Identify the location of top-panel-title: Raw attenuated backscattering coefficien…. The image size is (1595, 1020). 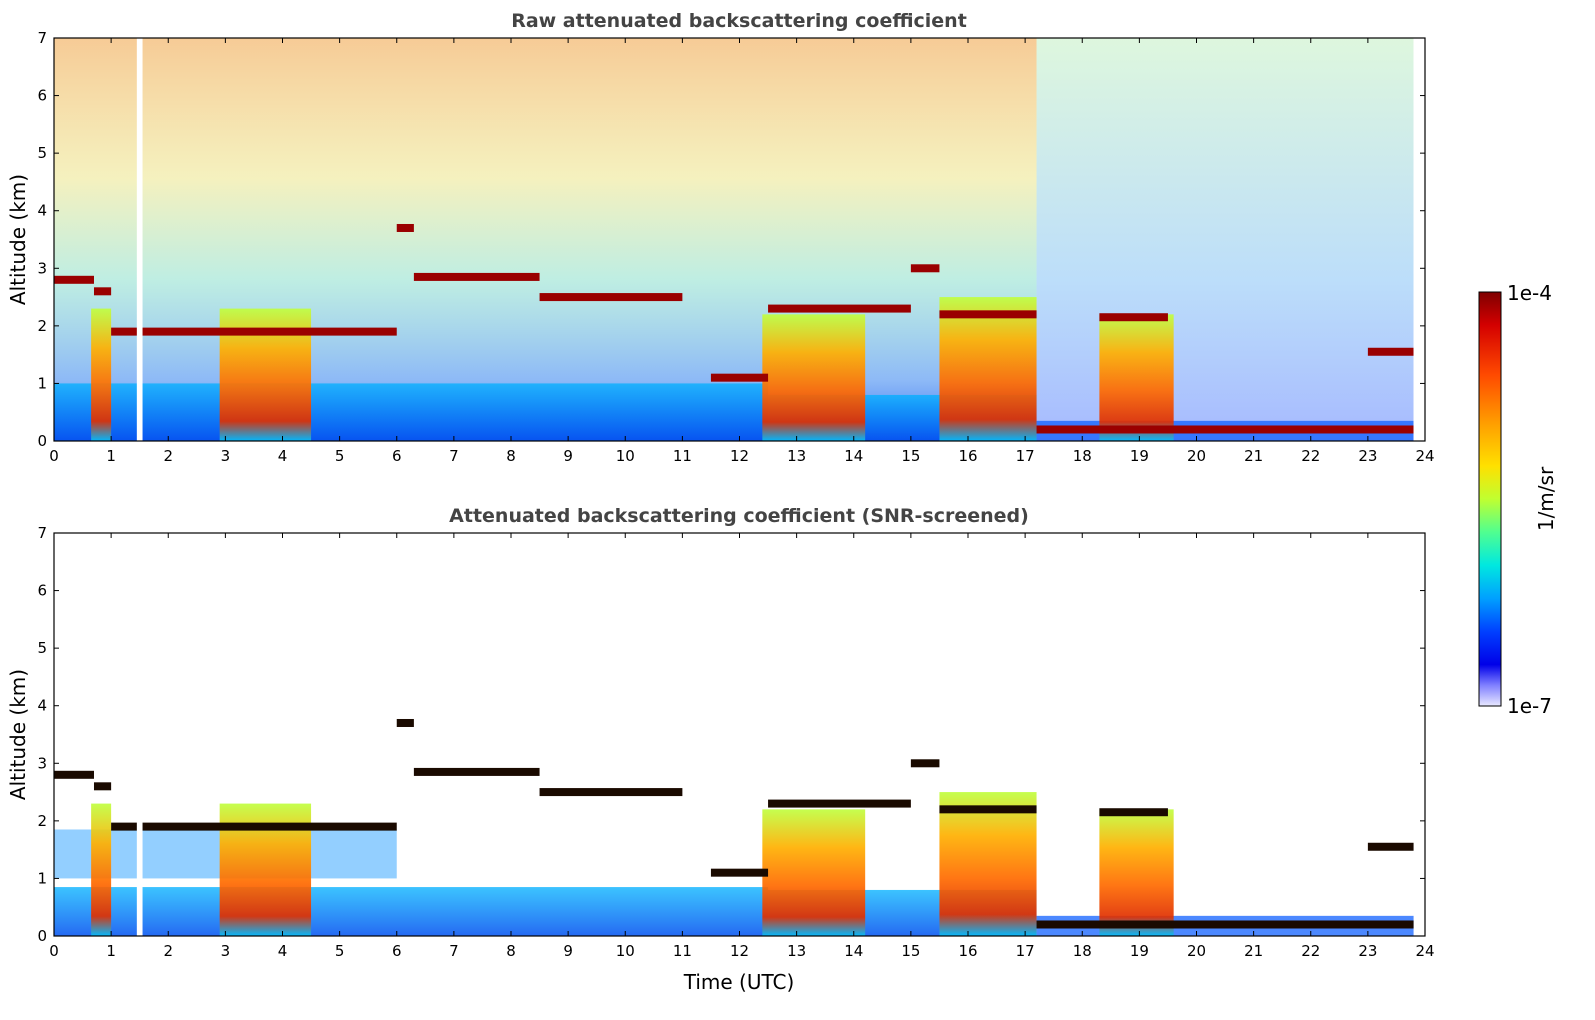
(739, 21).